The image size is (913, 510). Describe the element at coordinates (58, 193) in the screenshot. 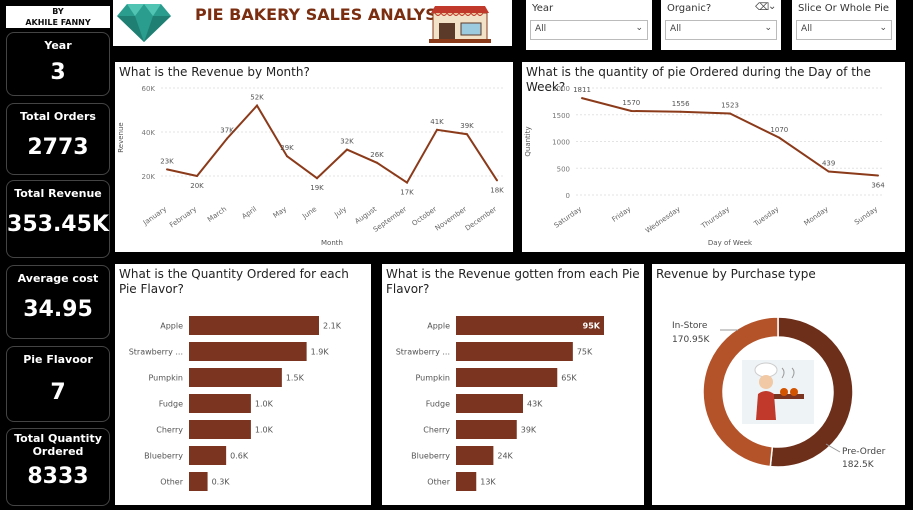

I see `kpi-label: Total Revenue` at that location.